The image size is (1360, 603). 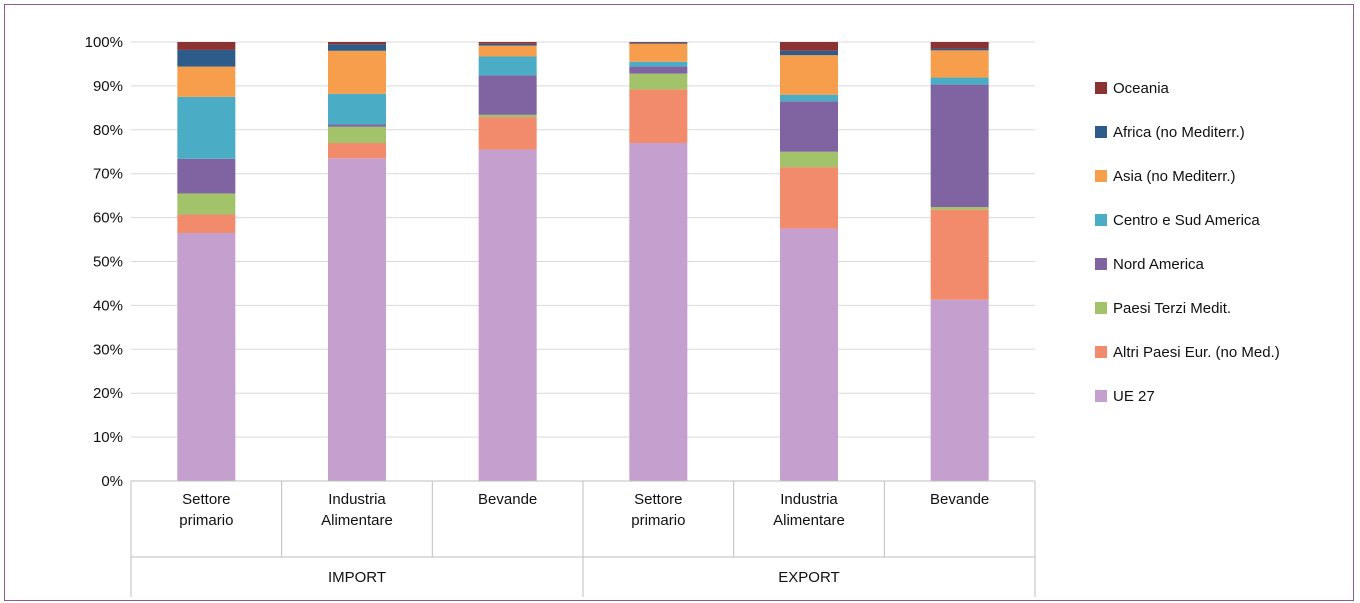 I want to click on y-axis-tick-labels: 0% 10% 20% 30% 40% 50% 60% 70% 80% 90% 100%, so click(x=104, y=262).